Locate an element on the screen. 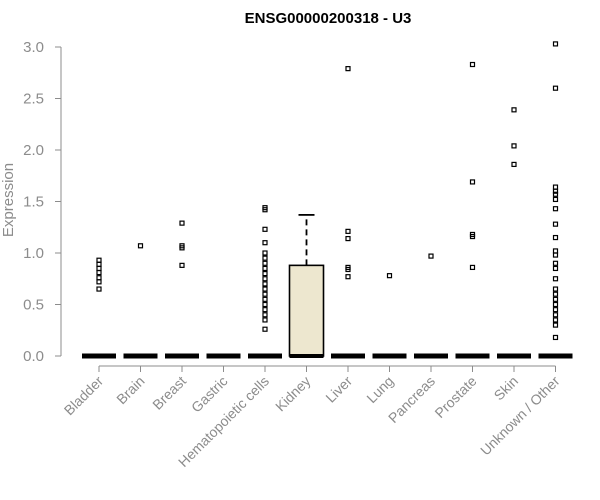 The width and height of the screenshot is (600, 500). x-tick-label: Prostate is located at coordinates (455, 397).